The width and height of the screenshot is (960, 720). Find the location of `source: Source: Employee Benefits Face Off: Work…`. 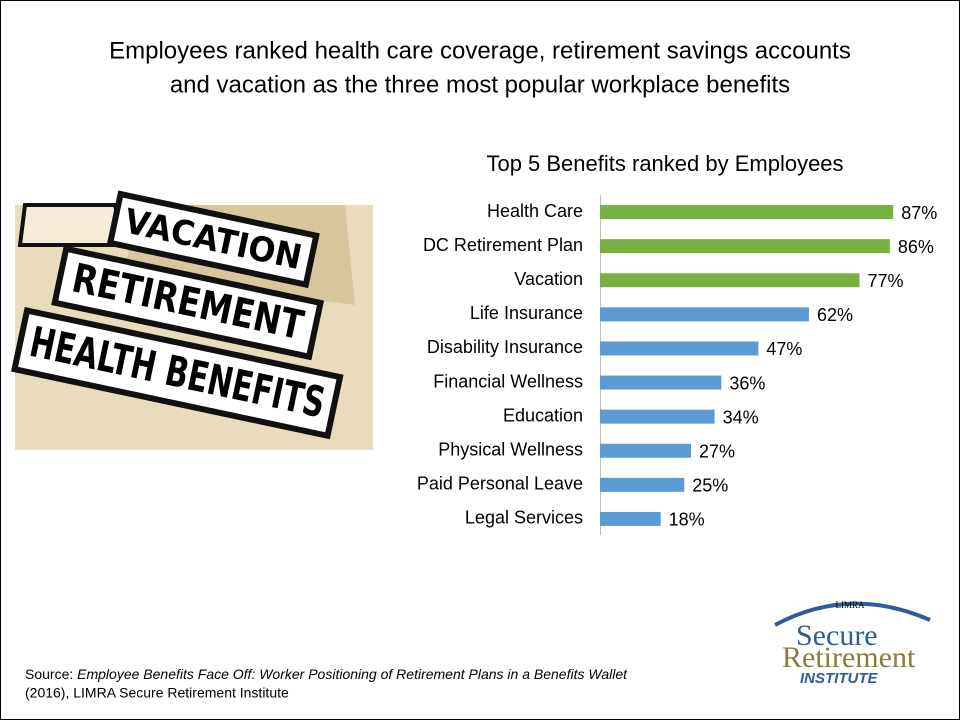

source: Source: Employee Benefits Face Off: Work… is located at coordinates (326, 674).